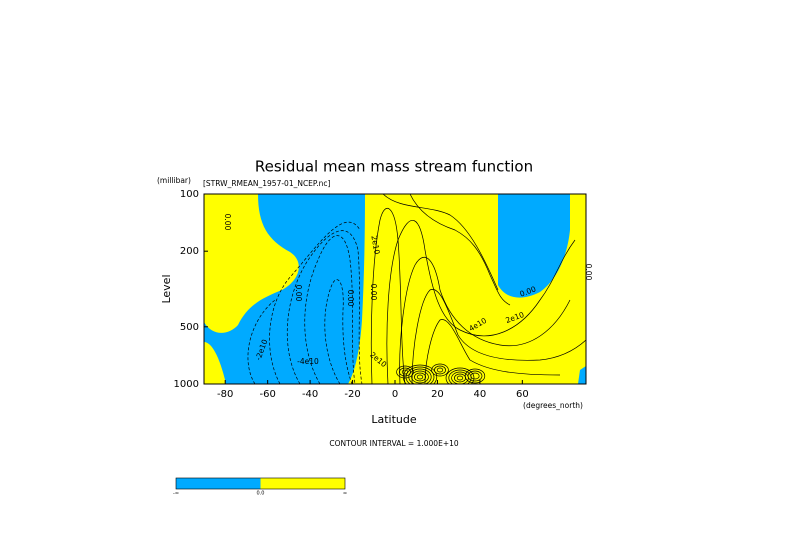 Image resolution: width=789 pixels, height=558 pixels. What do you see at coordinates (189, 251) in the screenshot?
I see `y-tick-label: 200` at bounding box center [189, 251].